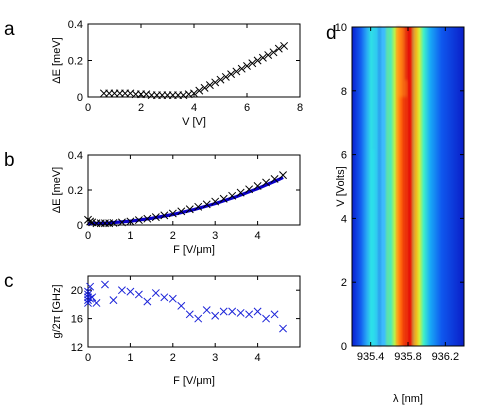 Image resolution: width=485 pixels, height=415 pixels. Describe the element at coordinates (371, 357) in the screenshot. I see `panel-d-x-tick-label: 935.4` at that location.